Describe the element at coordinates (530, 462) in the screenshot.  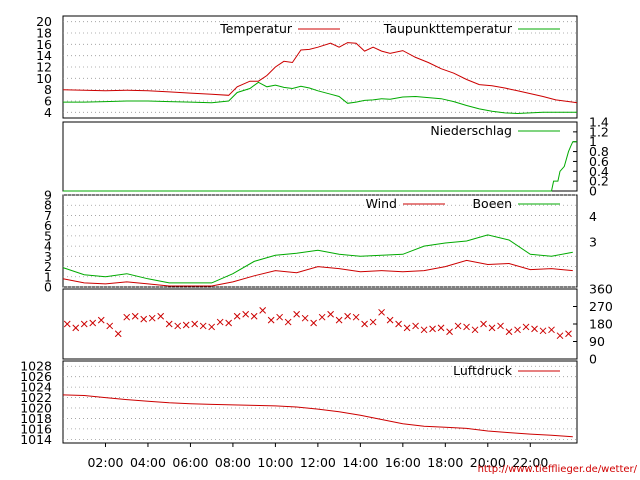
I see `x-tick-label-22: 22:00` at that location.